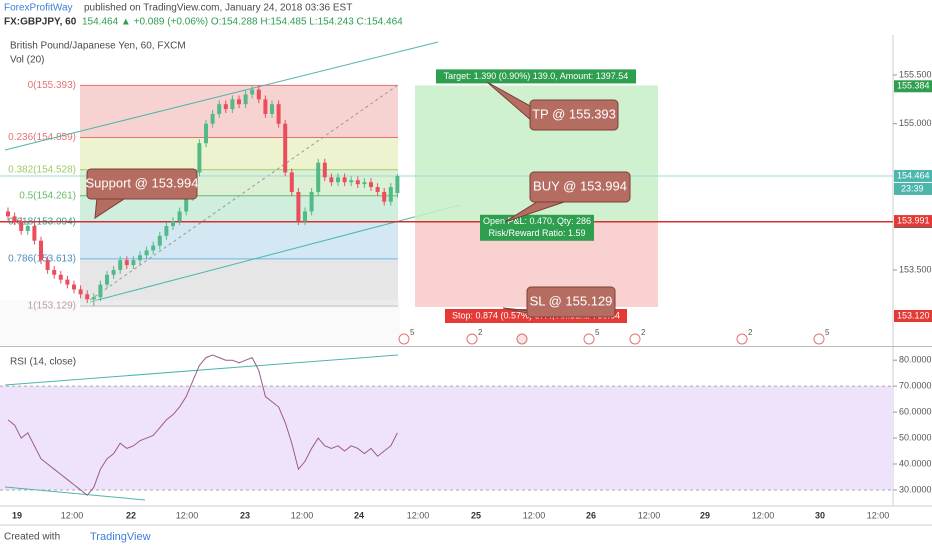 This screenshot has width=932, height=550. I want to click on fib-label: 0.236(154.859), so click(42, 137).